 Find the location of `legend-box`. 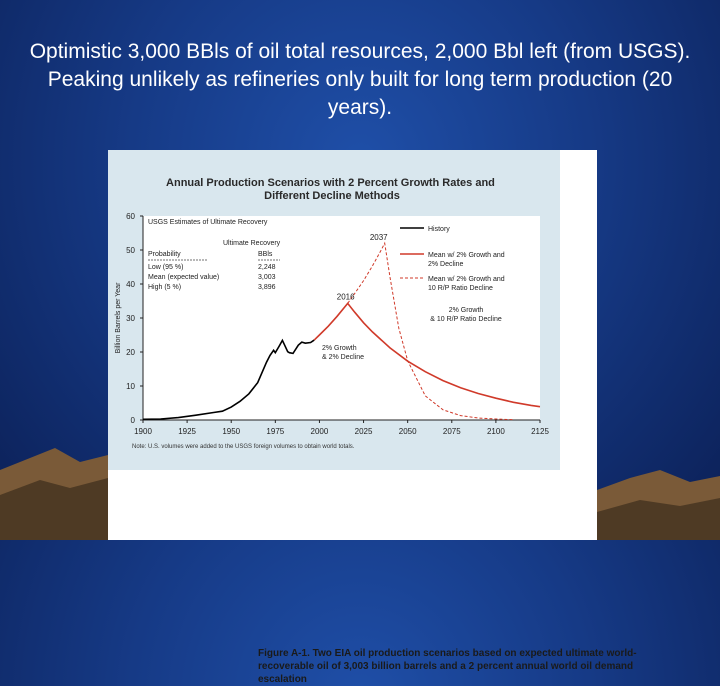

legend-box is located at coordinates (467, 252).